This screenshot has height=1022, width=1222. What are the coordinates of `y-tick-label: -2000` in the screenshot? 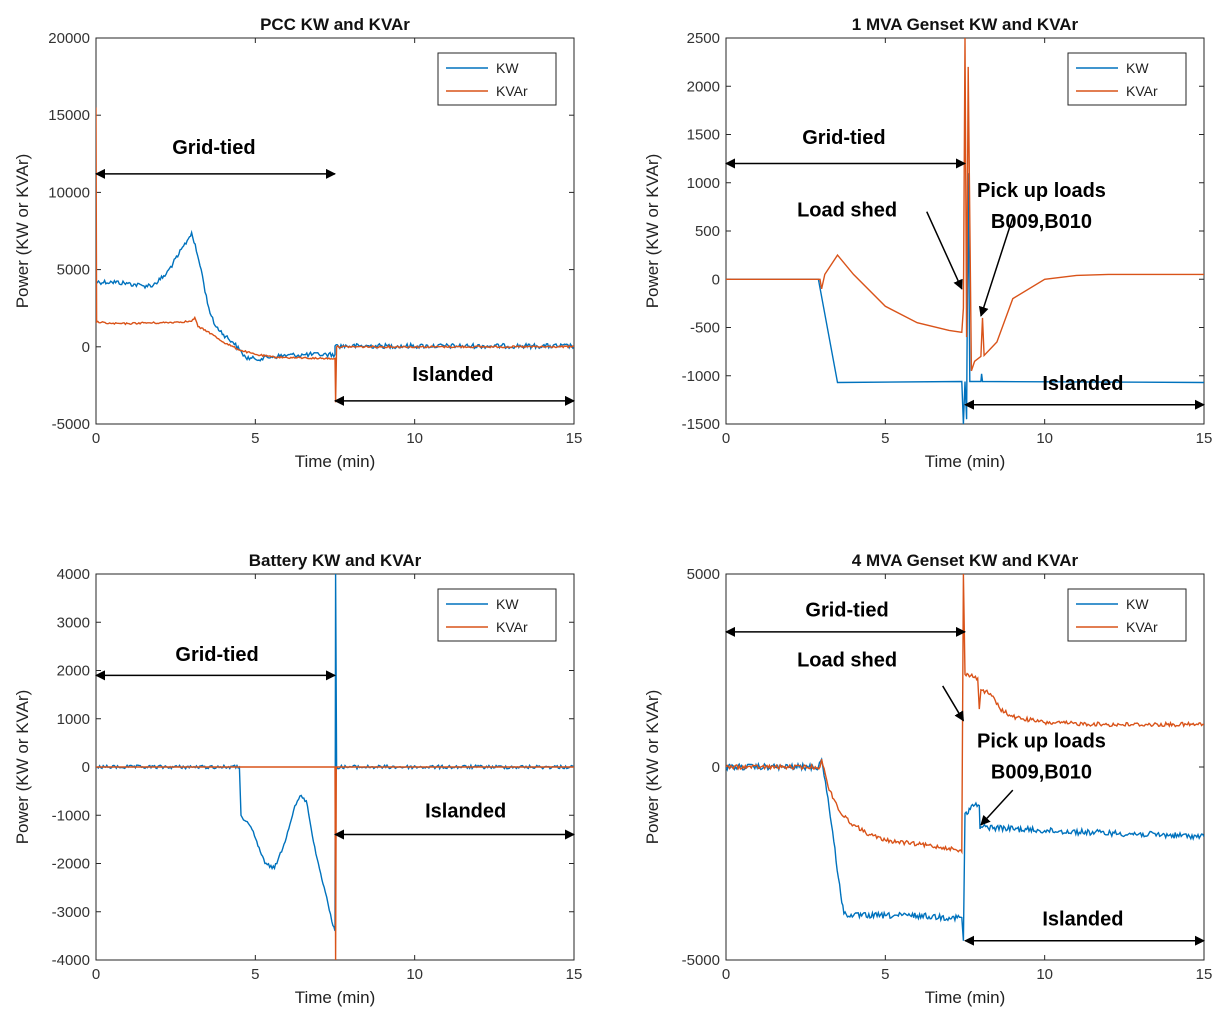 It's located at (71, 864).